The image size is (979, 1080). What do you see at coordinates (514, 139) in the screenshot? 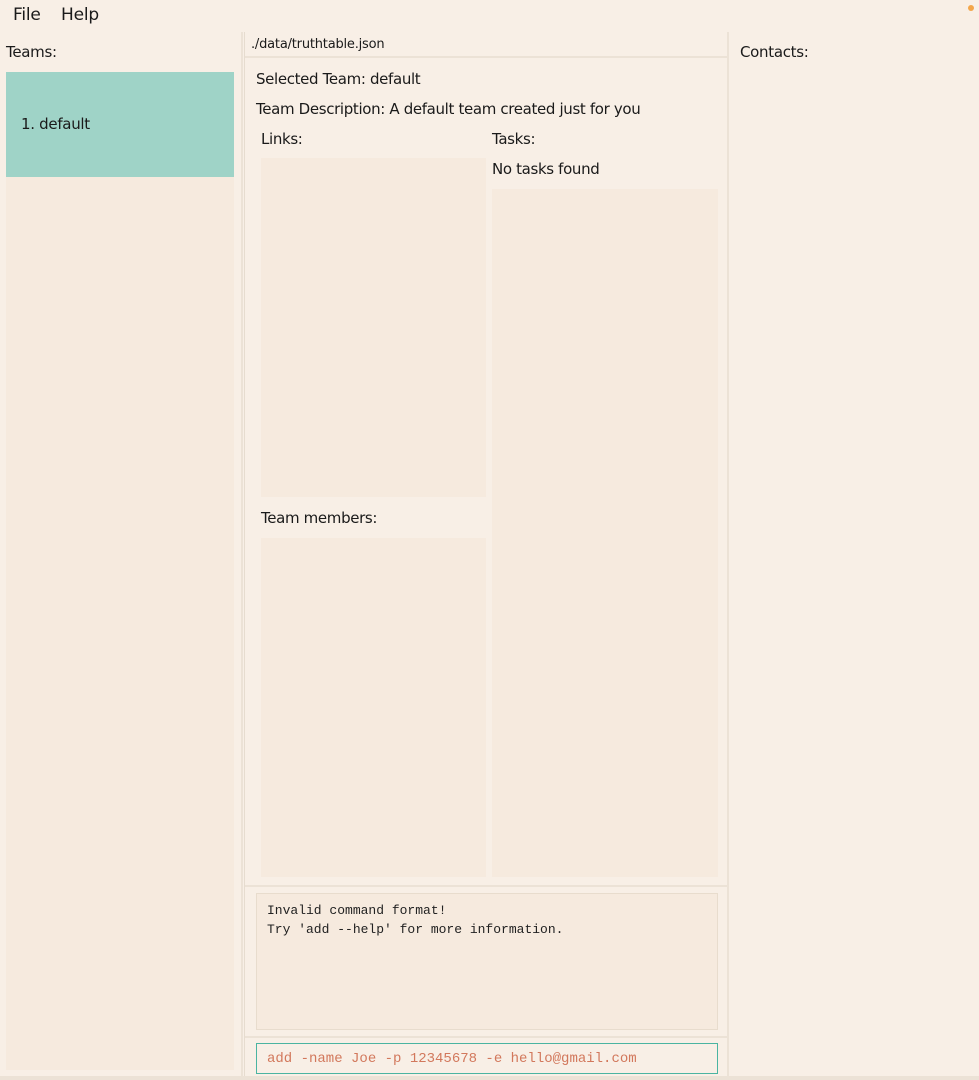
I see `tasks-label: Tasks:` at bounding box center [514, 139].